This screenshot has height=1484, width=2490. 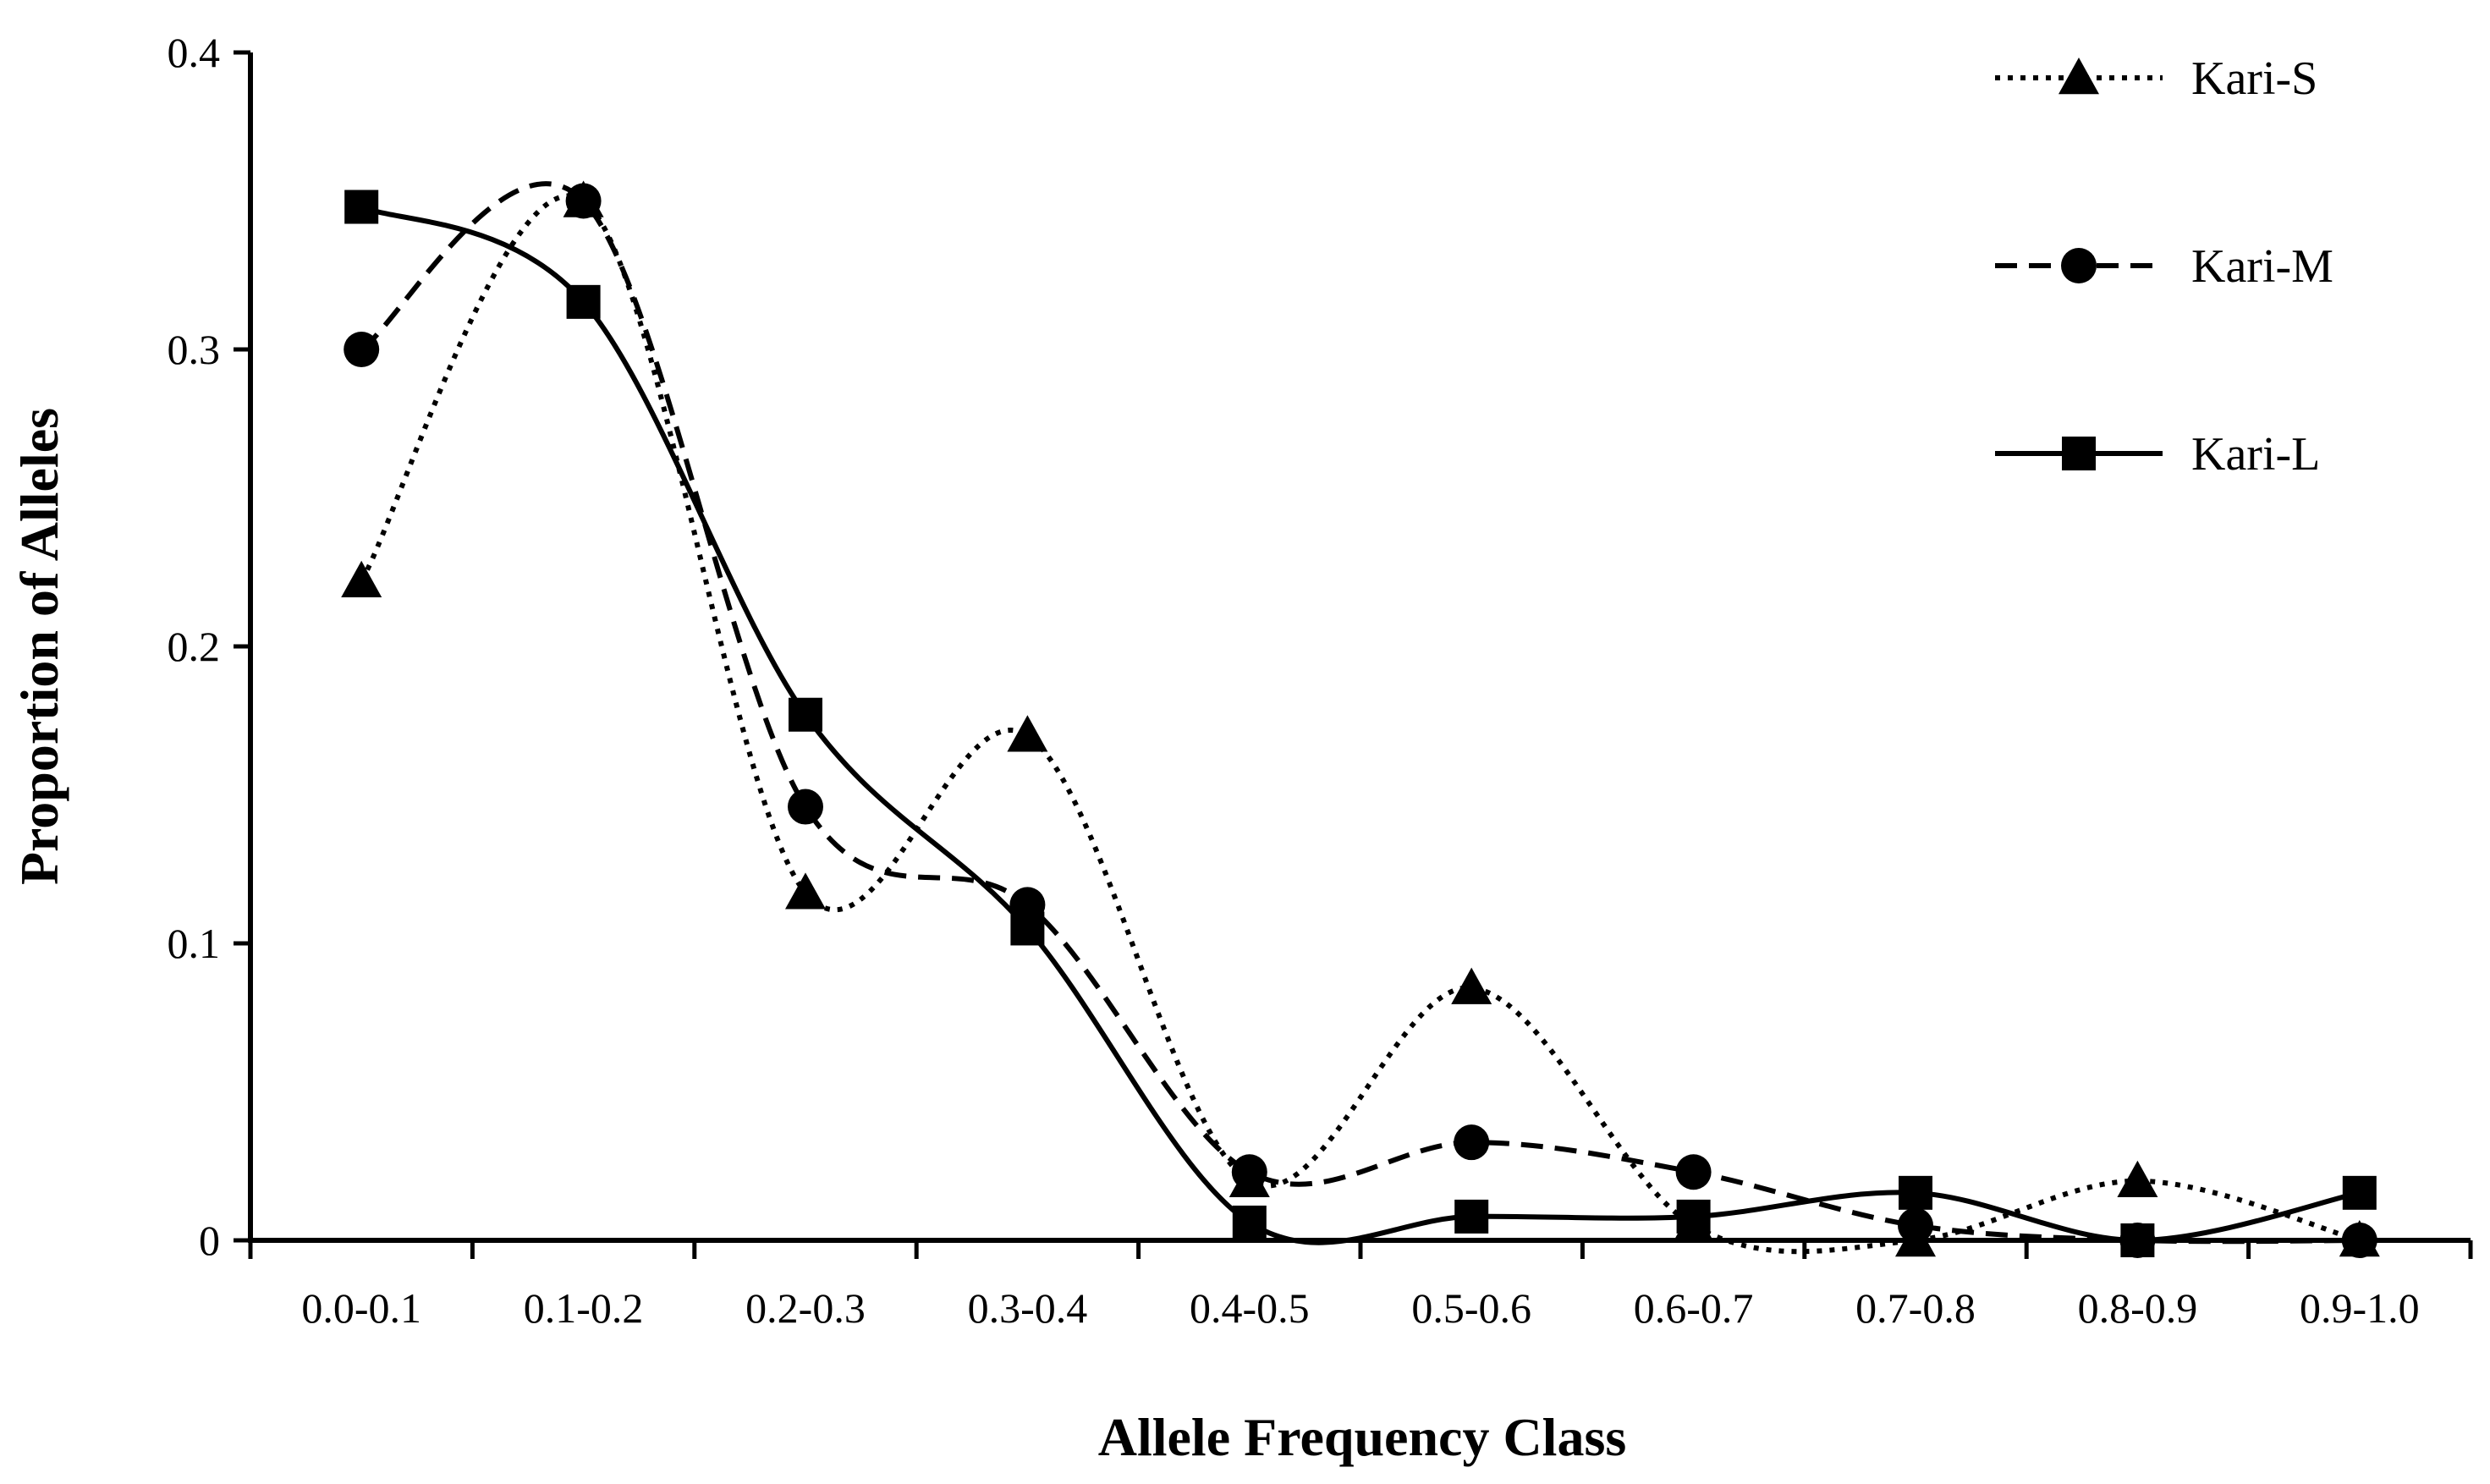 What do you see at coordinates (2157, 454) in the screenshot?
I see `legend-item-kari-l: Kari-L` at bounding box center [2157, 454].